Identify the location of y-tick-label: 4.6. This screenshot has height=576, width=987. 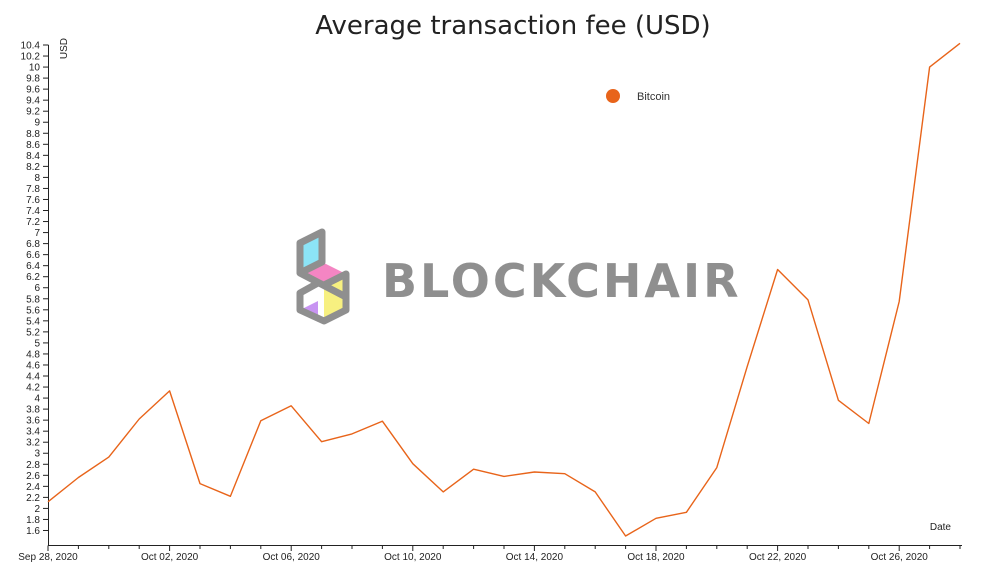
(33, 365).